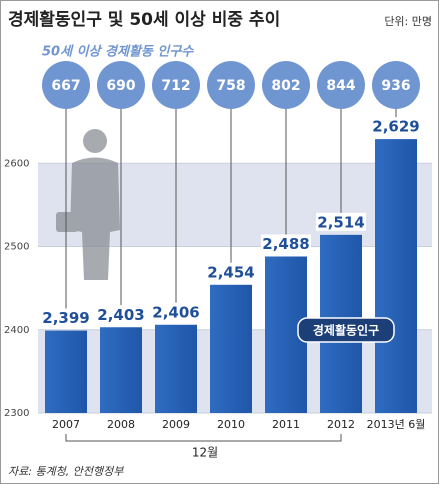 The image size is (439, 484). I want to click on chart-title: 경제활동인구 및 50세 이상 비중 추이, so click(144, 19).